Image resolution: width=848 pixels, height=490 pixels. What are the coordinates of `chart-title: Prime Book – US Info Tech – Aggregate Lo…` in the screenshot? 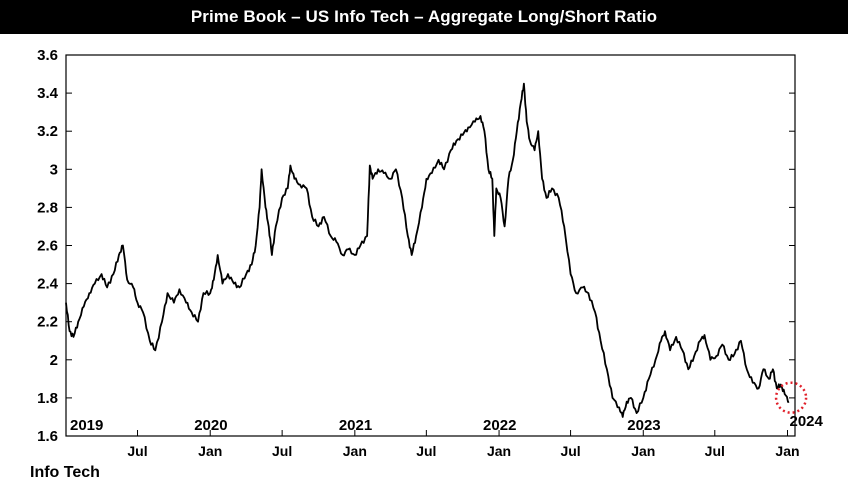 It's located at (424, 17).